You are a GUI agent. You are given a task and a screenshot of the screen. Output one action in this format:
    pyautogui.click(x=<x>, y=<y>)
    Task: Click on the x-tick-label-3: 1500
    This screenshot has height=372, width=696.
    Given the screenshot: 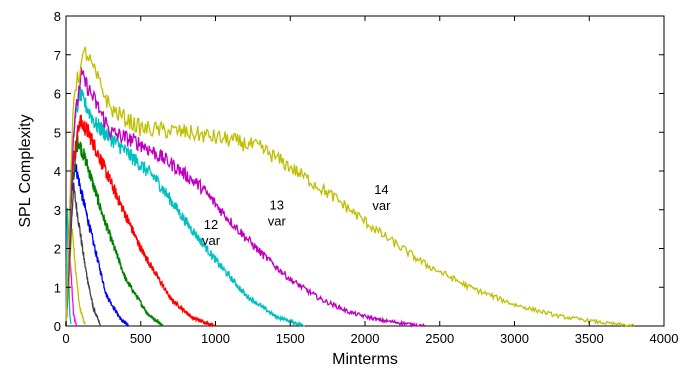 What is the action you would take?
    pyautogui.click(x=290, y=338)
    